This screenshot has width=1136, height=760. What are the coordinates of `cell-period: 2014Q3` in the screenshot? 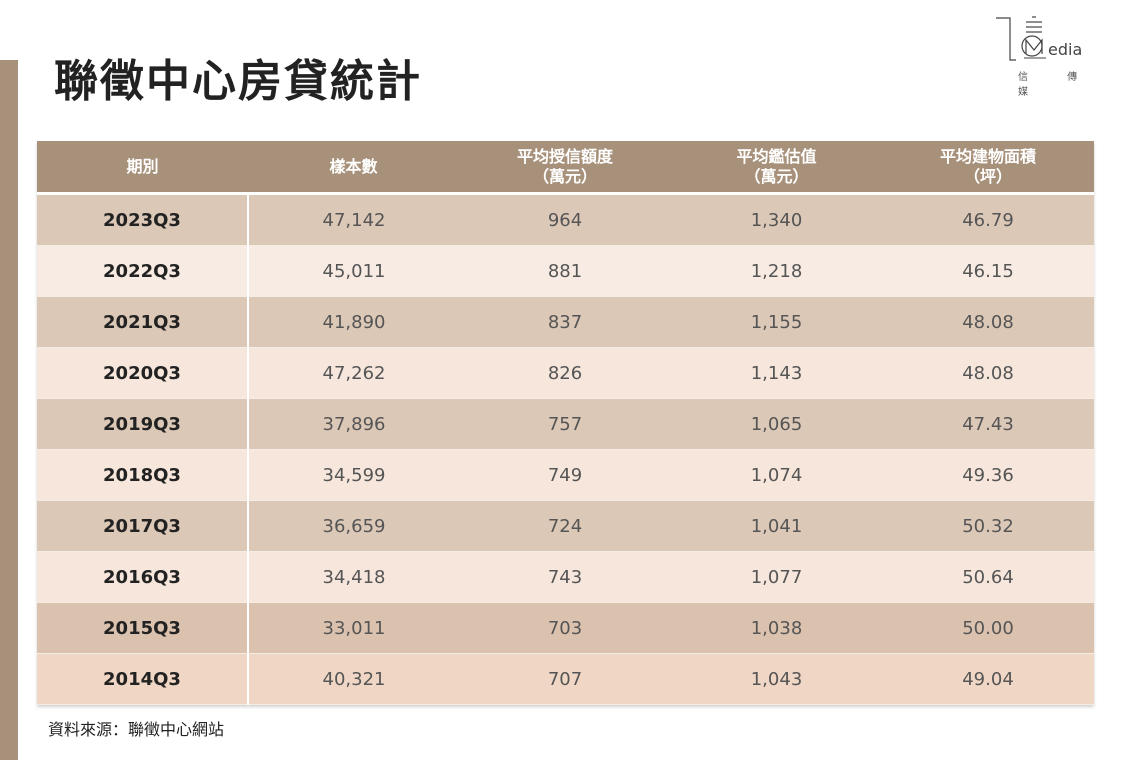 It's located at (143, 679).